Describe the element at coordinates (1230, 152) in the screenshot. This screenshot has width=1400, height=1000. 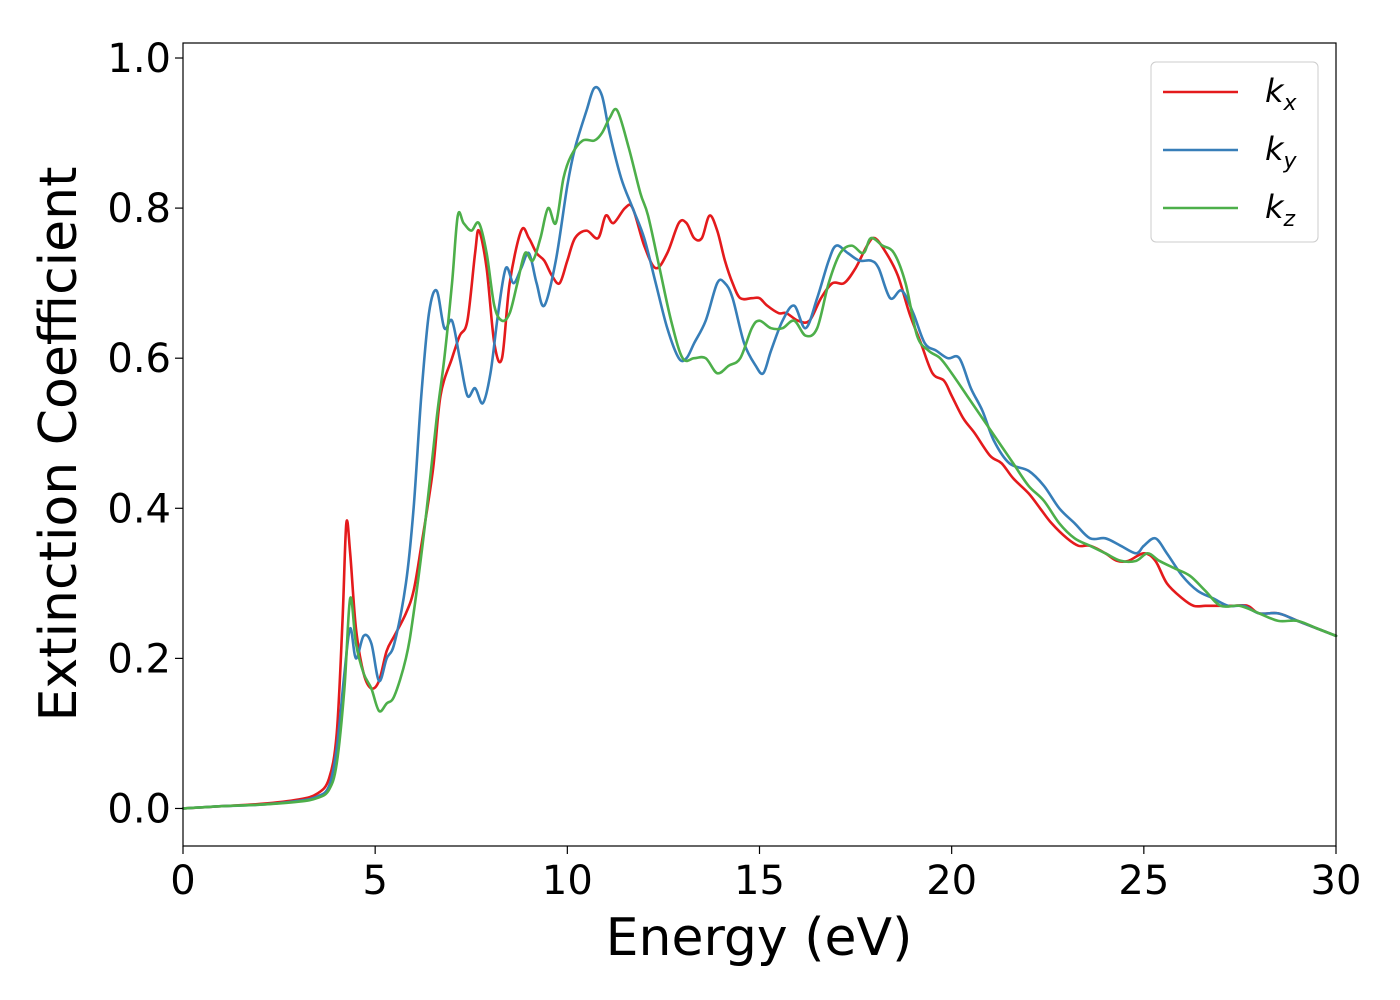
I see `legend-items: kx ky kz` at that location.